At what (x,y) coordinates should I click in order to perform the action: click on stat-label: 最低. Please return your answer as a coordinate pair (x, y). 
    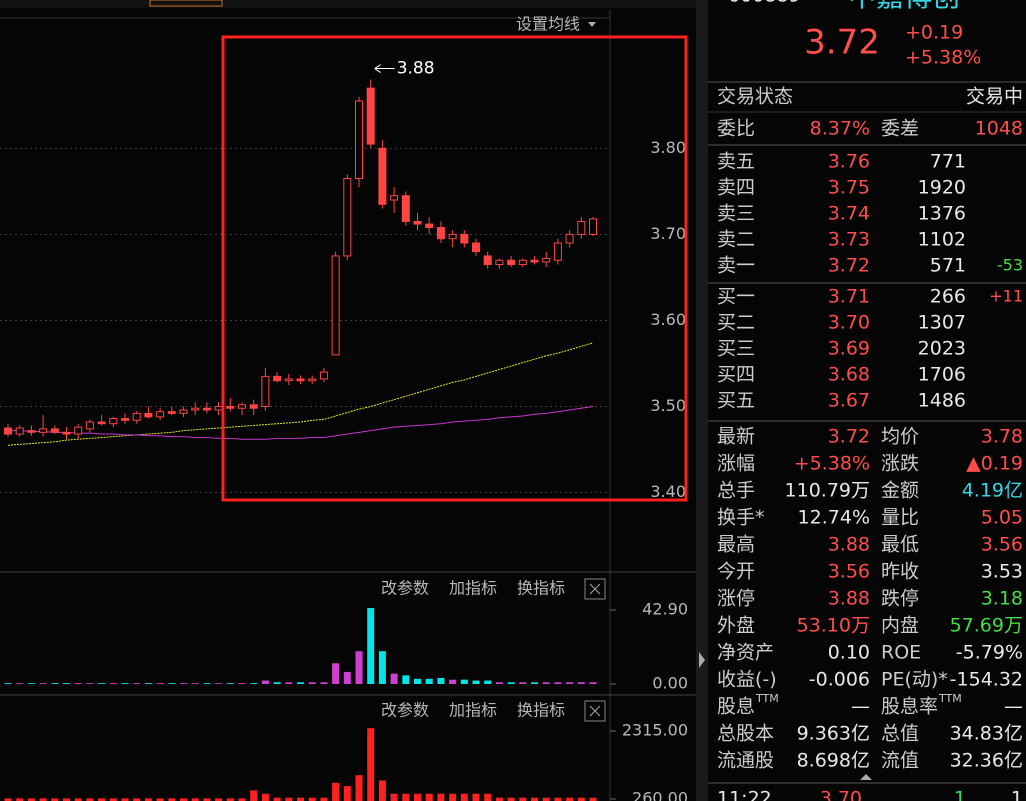
    Looking at the image, I should click on (900, 545).